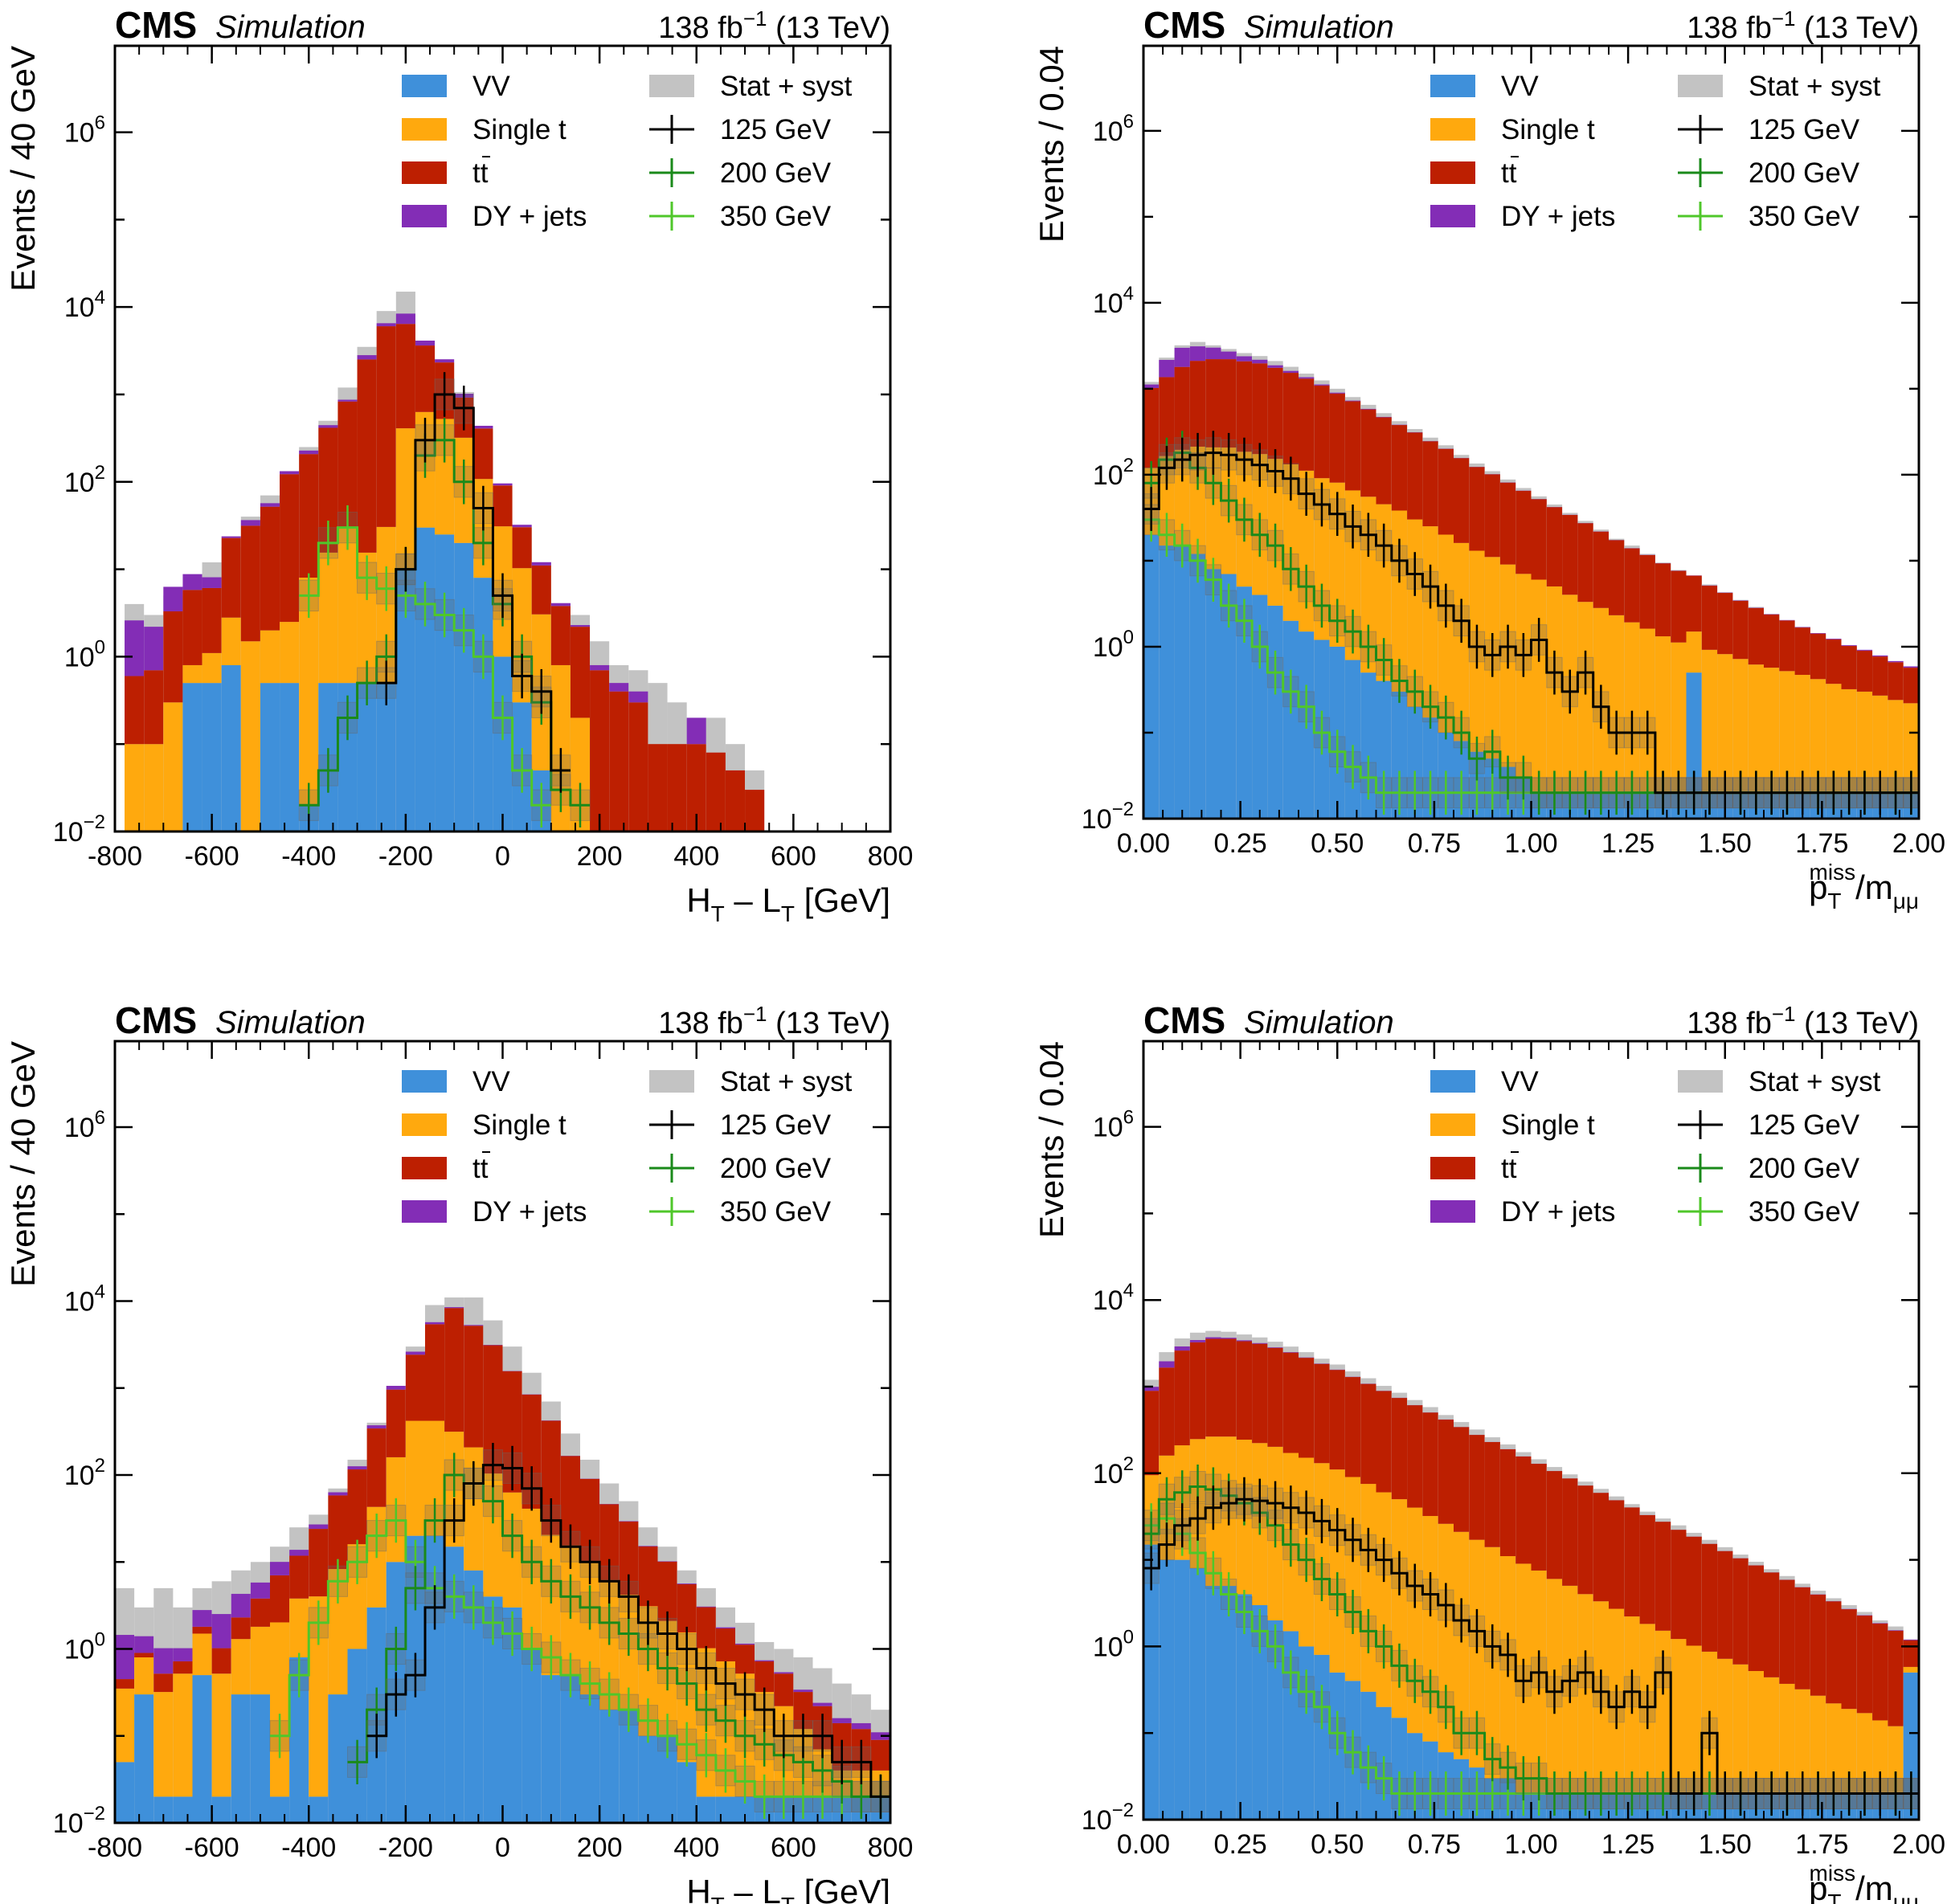 This screenshot has width=1947, height=1904. I want to click on lumi-label: 138 fb−1 (13 TeV), so click(774, 1021).